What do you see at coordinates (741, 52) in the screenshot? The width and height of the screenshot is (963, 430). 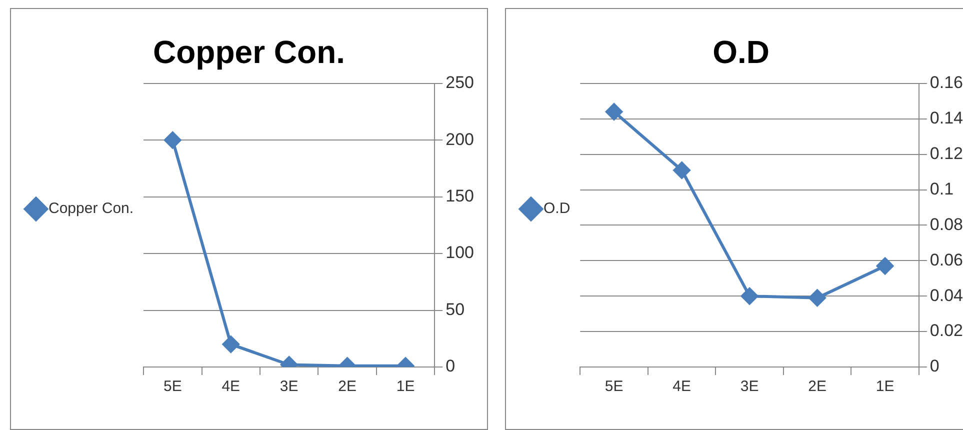 I see `chart-title: O.D` at bounding box center [741, 52].